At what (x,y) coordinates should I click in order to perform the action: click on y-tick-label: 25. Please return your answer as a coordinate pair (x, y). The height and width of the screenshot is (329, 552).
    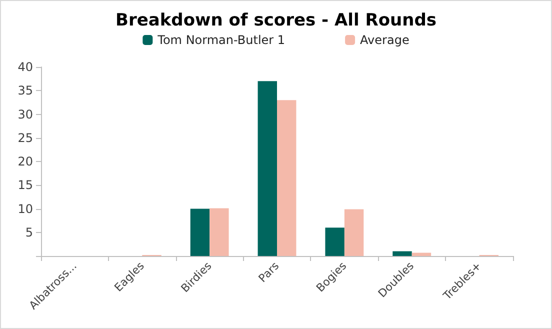
    Looking at the image, I should click on (25, 137).